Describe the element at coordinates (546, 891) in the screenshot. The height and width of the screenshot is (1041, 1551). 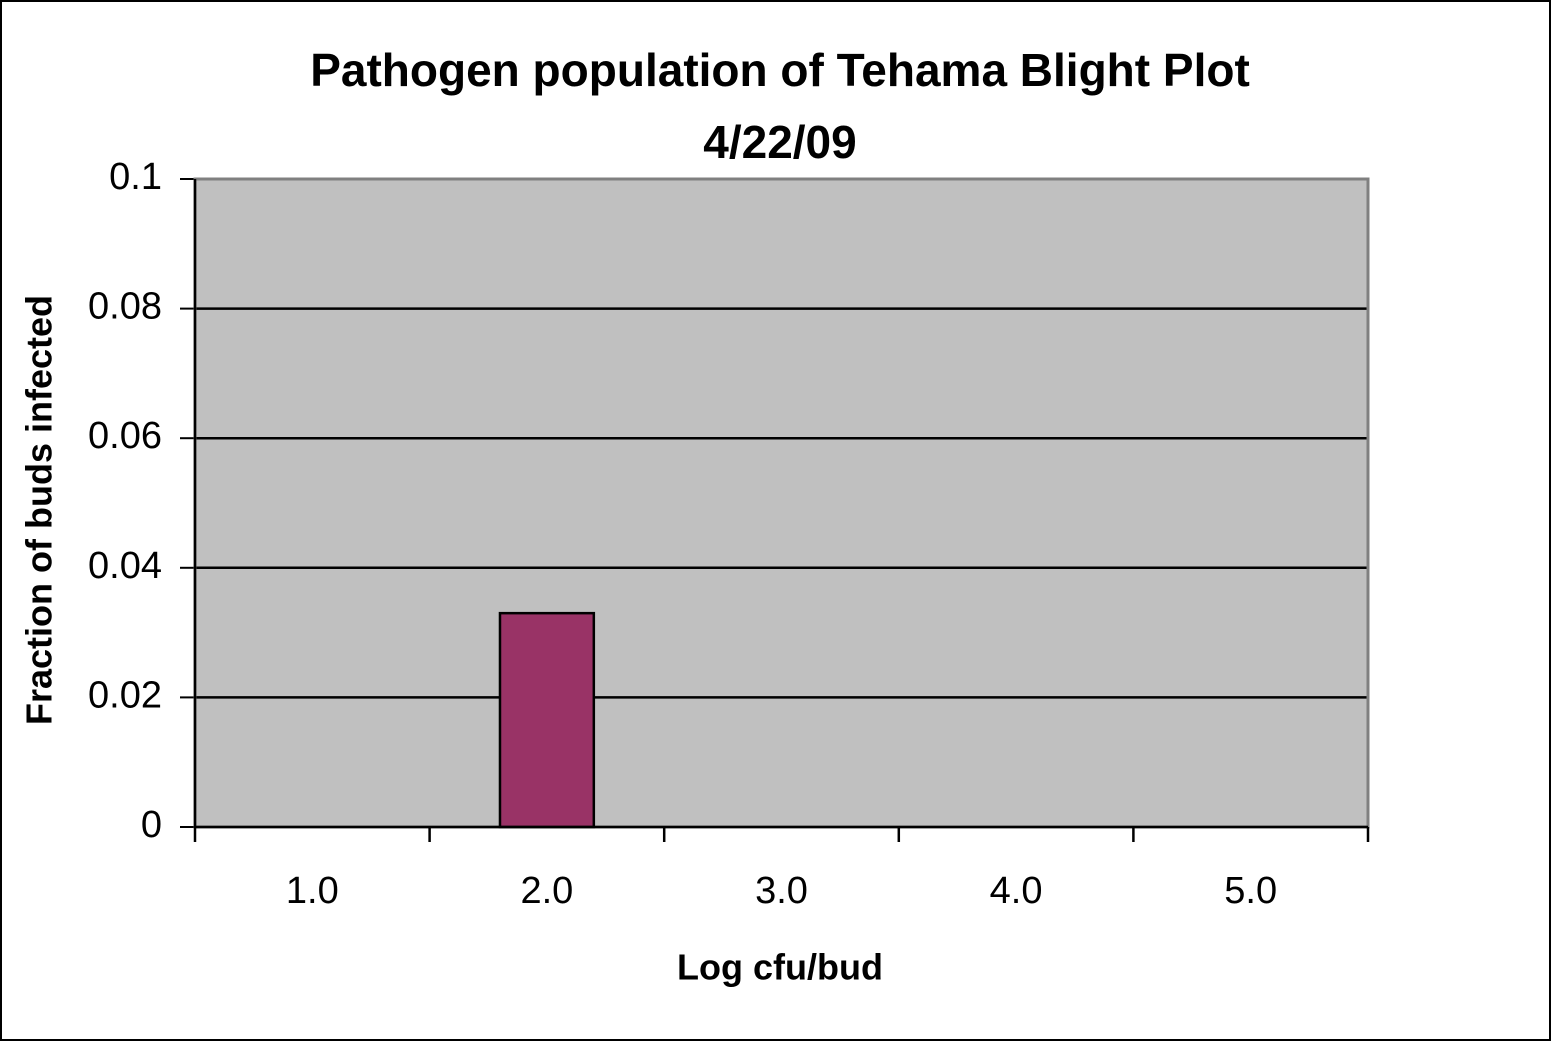
I see `x-tick-label: 2.0` at that location.